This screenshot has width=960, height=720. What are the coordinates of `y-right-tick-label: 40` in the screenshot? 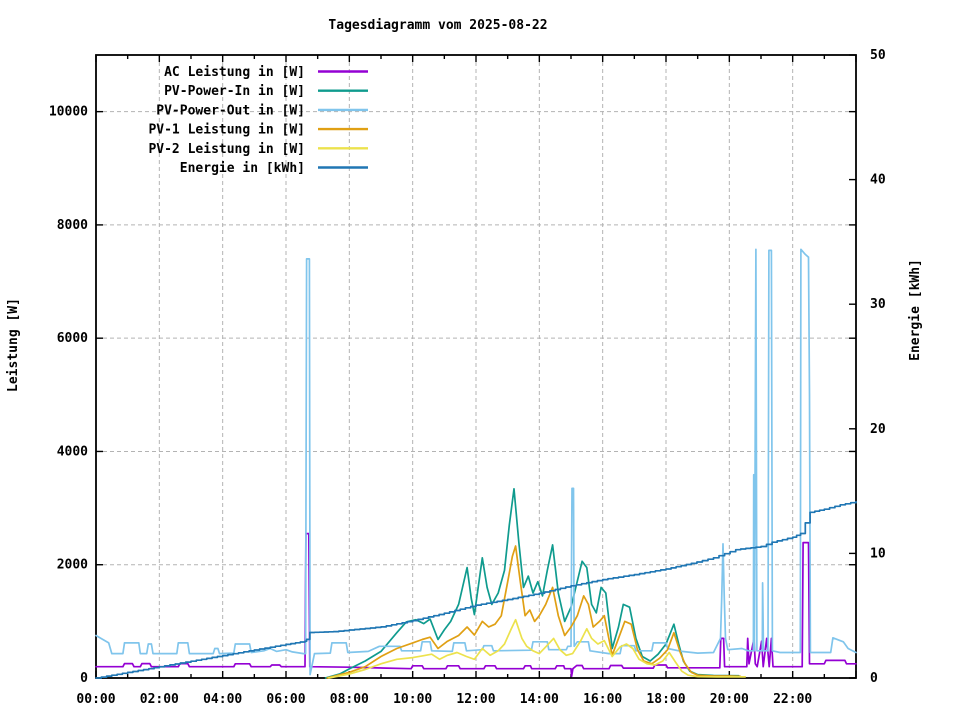 It's located at (878, 180).